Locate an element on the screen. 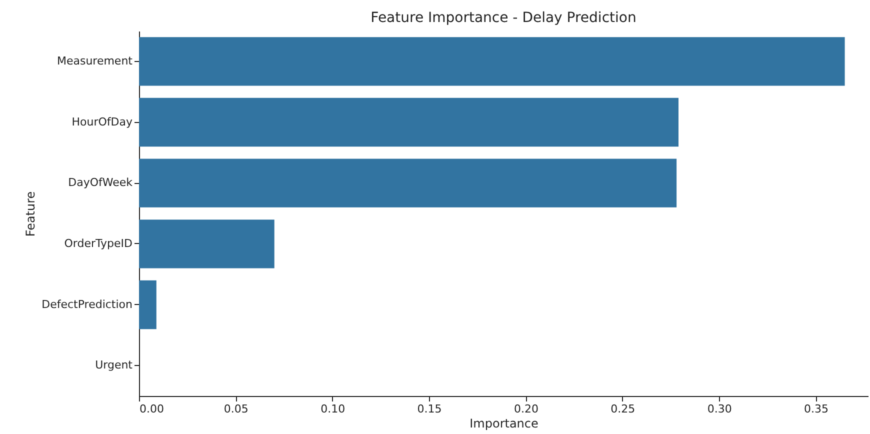 Image resolution: width=870 pixels, height=434 pixels. x-tick-label: 0.05 is located at coordinates (236, 409).